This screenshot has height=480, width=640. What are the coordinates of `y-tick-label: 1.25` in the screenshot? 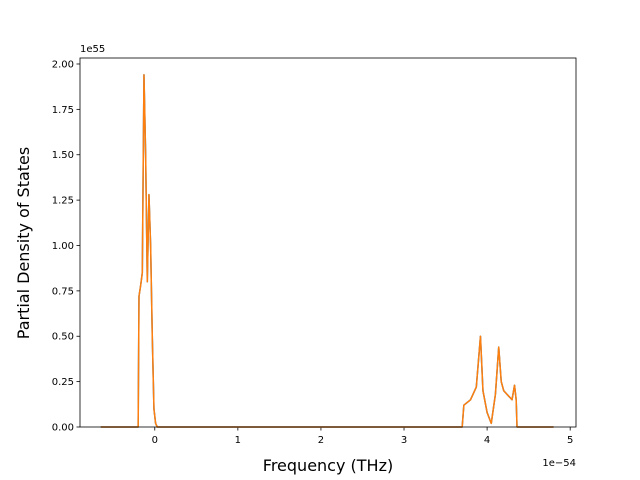 It's located at (63, 201).